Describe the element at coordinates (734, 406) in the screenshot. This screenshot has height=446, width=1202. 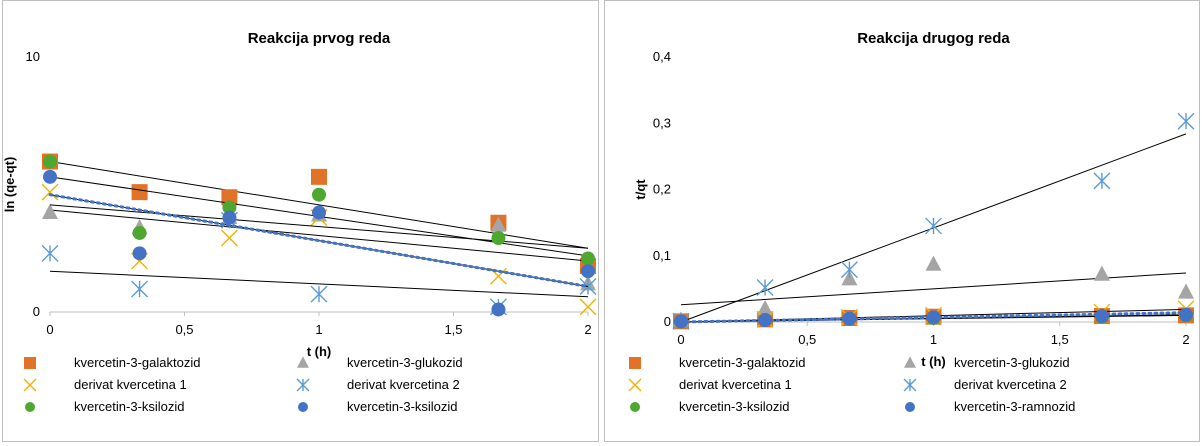
I see `second-order-legend-label: kvercetin-3-ksilozid` at that location.